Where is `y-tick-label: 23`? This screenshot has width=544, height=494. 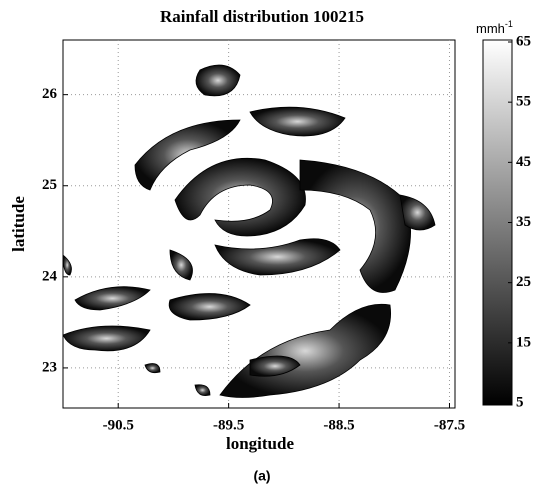
y-tick-label: 23 is located at coordinates (49, 367).